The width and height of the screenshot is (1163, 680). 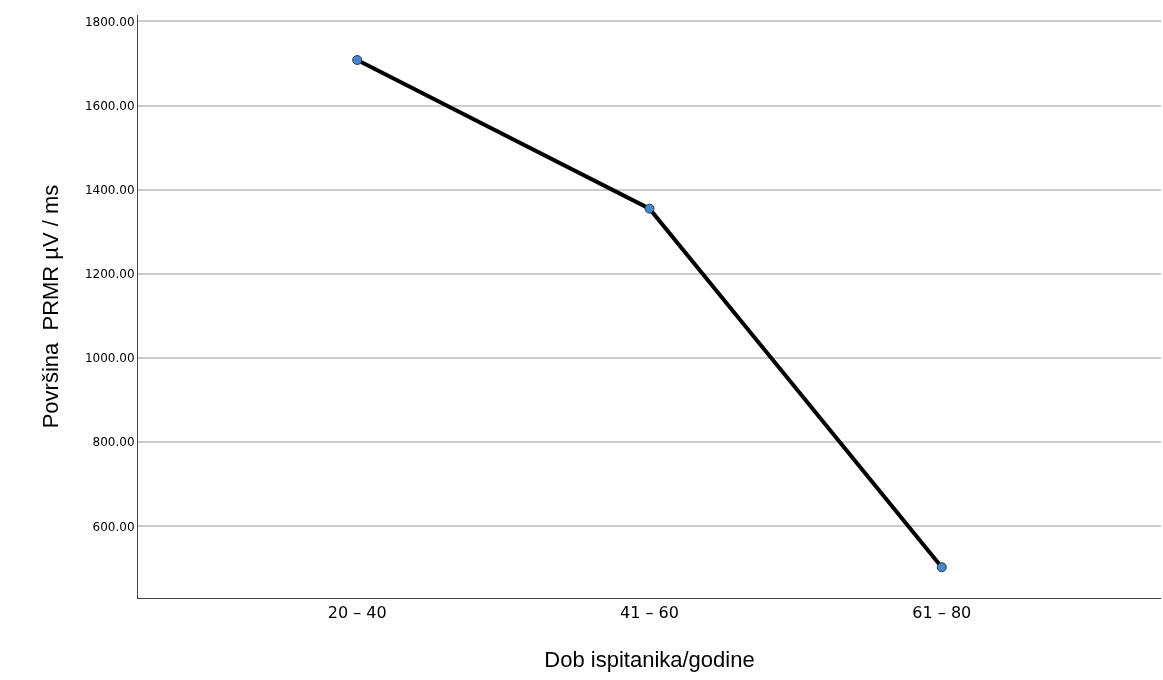 What do you see at coordinates (109, 358) in the screenshot?
I see `y-tick-label: 1000.00` at bounding box center [109, 358].